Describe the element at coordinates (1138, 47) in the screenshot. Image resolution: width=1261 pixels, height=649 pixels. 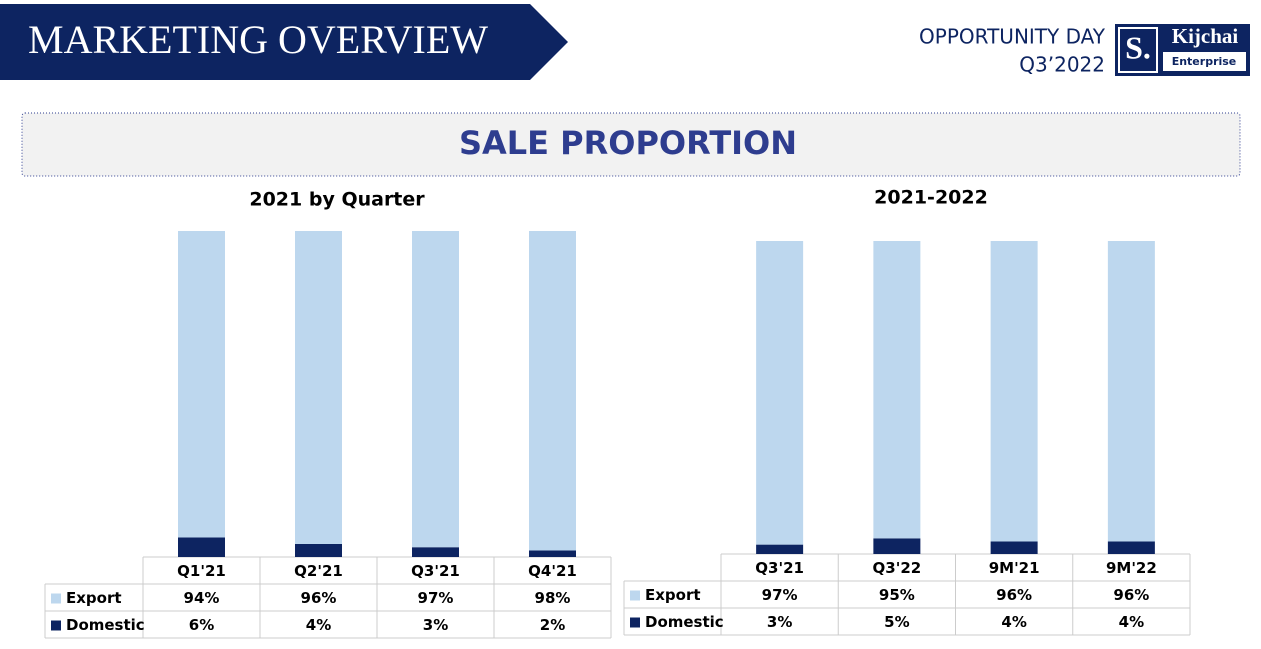
I see `logo-mark: S.` at that location.